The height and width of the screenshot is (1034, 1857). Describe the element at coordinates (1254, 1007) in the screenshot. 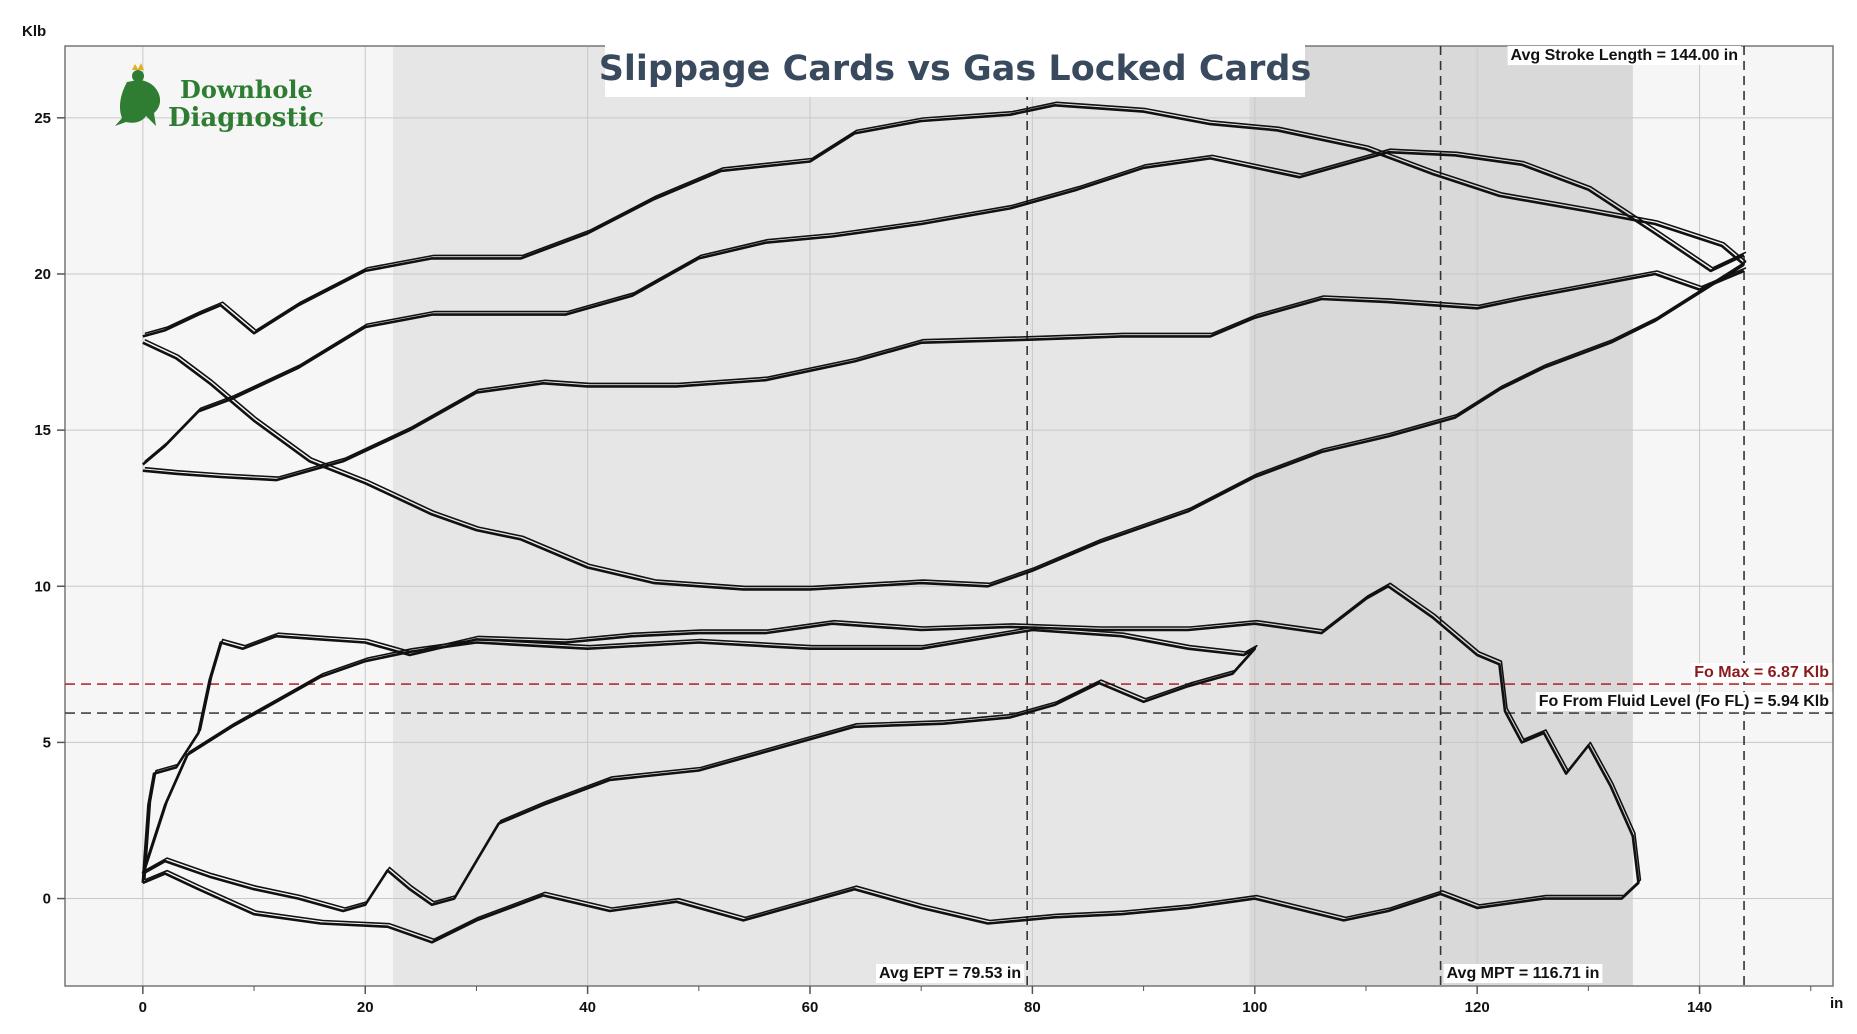

I see `x-tick-label-100: 100` at that location.